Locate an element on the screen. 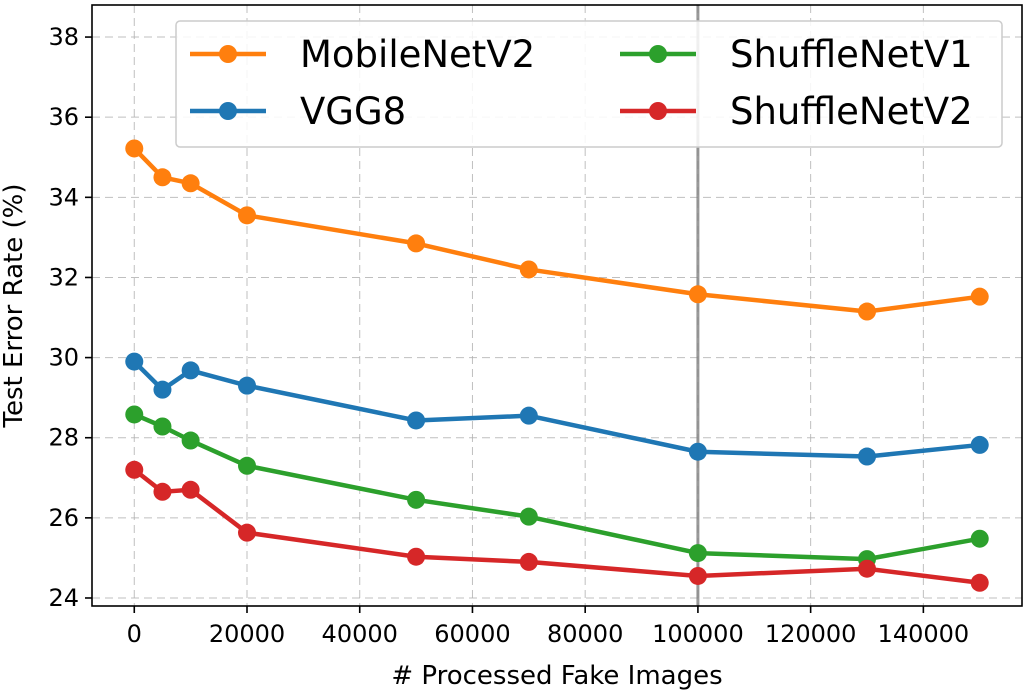 Image resolution: width=1025 pixels, height=692 pixels. x-tick-label-1: 20000 is located at coordinates (247, 634).